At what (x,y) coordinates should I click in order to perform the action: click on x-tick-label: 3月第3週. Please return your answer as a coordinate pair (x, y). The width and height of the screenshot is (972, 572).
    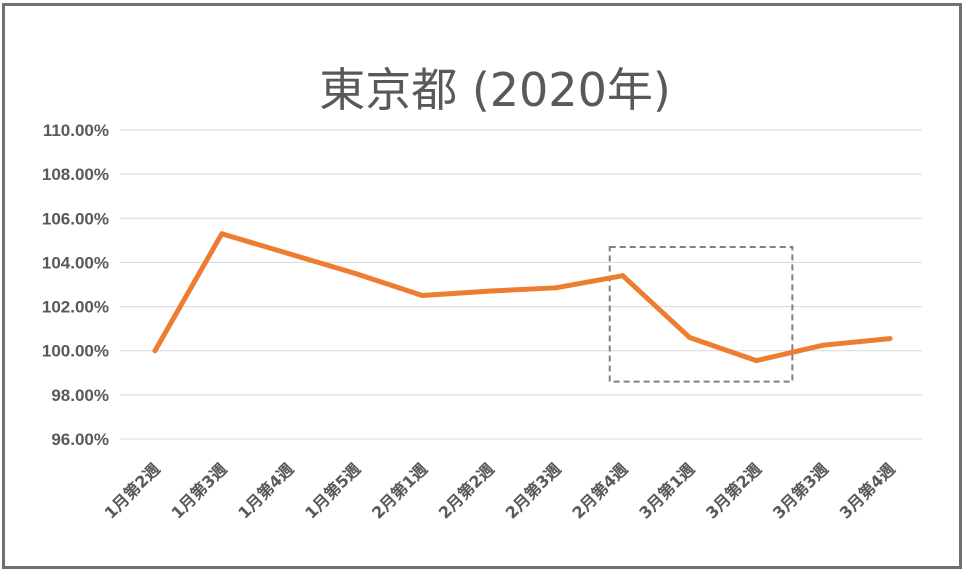
    Looking at the image, I should click on (800, 490).